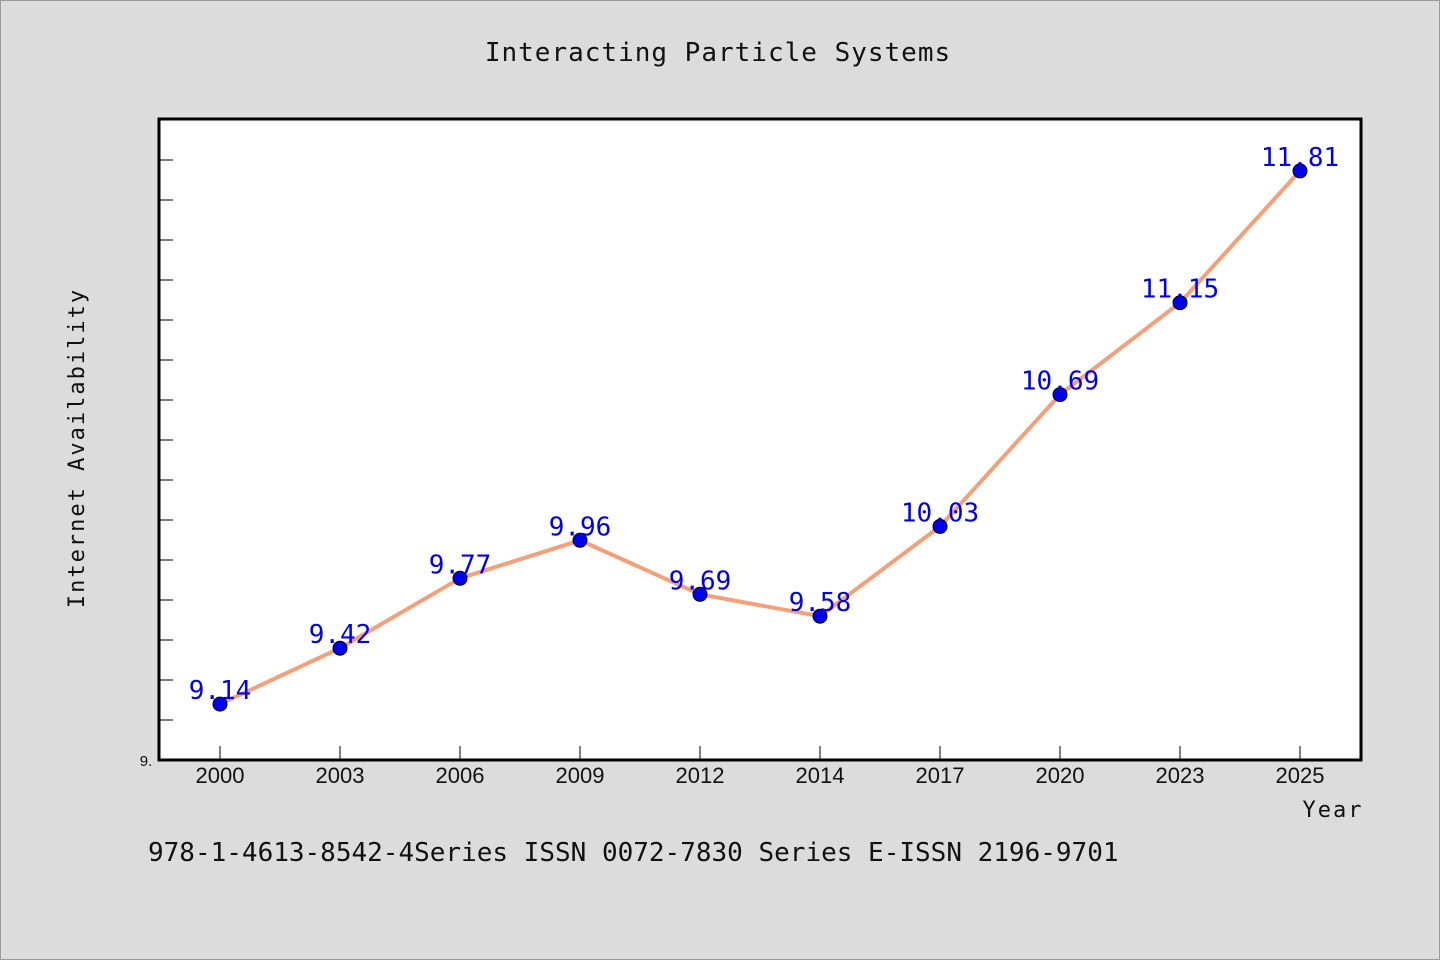 This screenshot has height=960, width=1440. What do you see at coordinates (340, 775) in the screenshot?
I see `x-tick-label: 2003` at bounding box center [340, 775].